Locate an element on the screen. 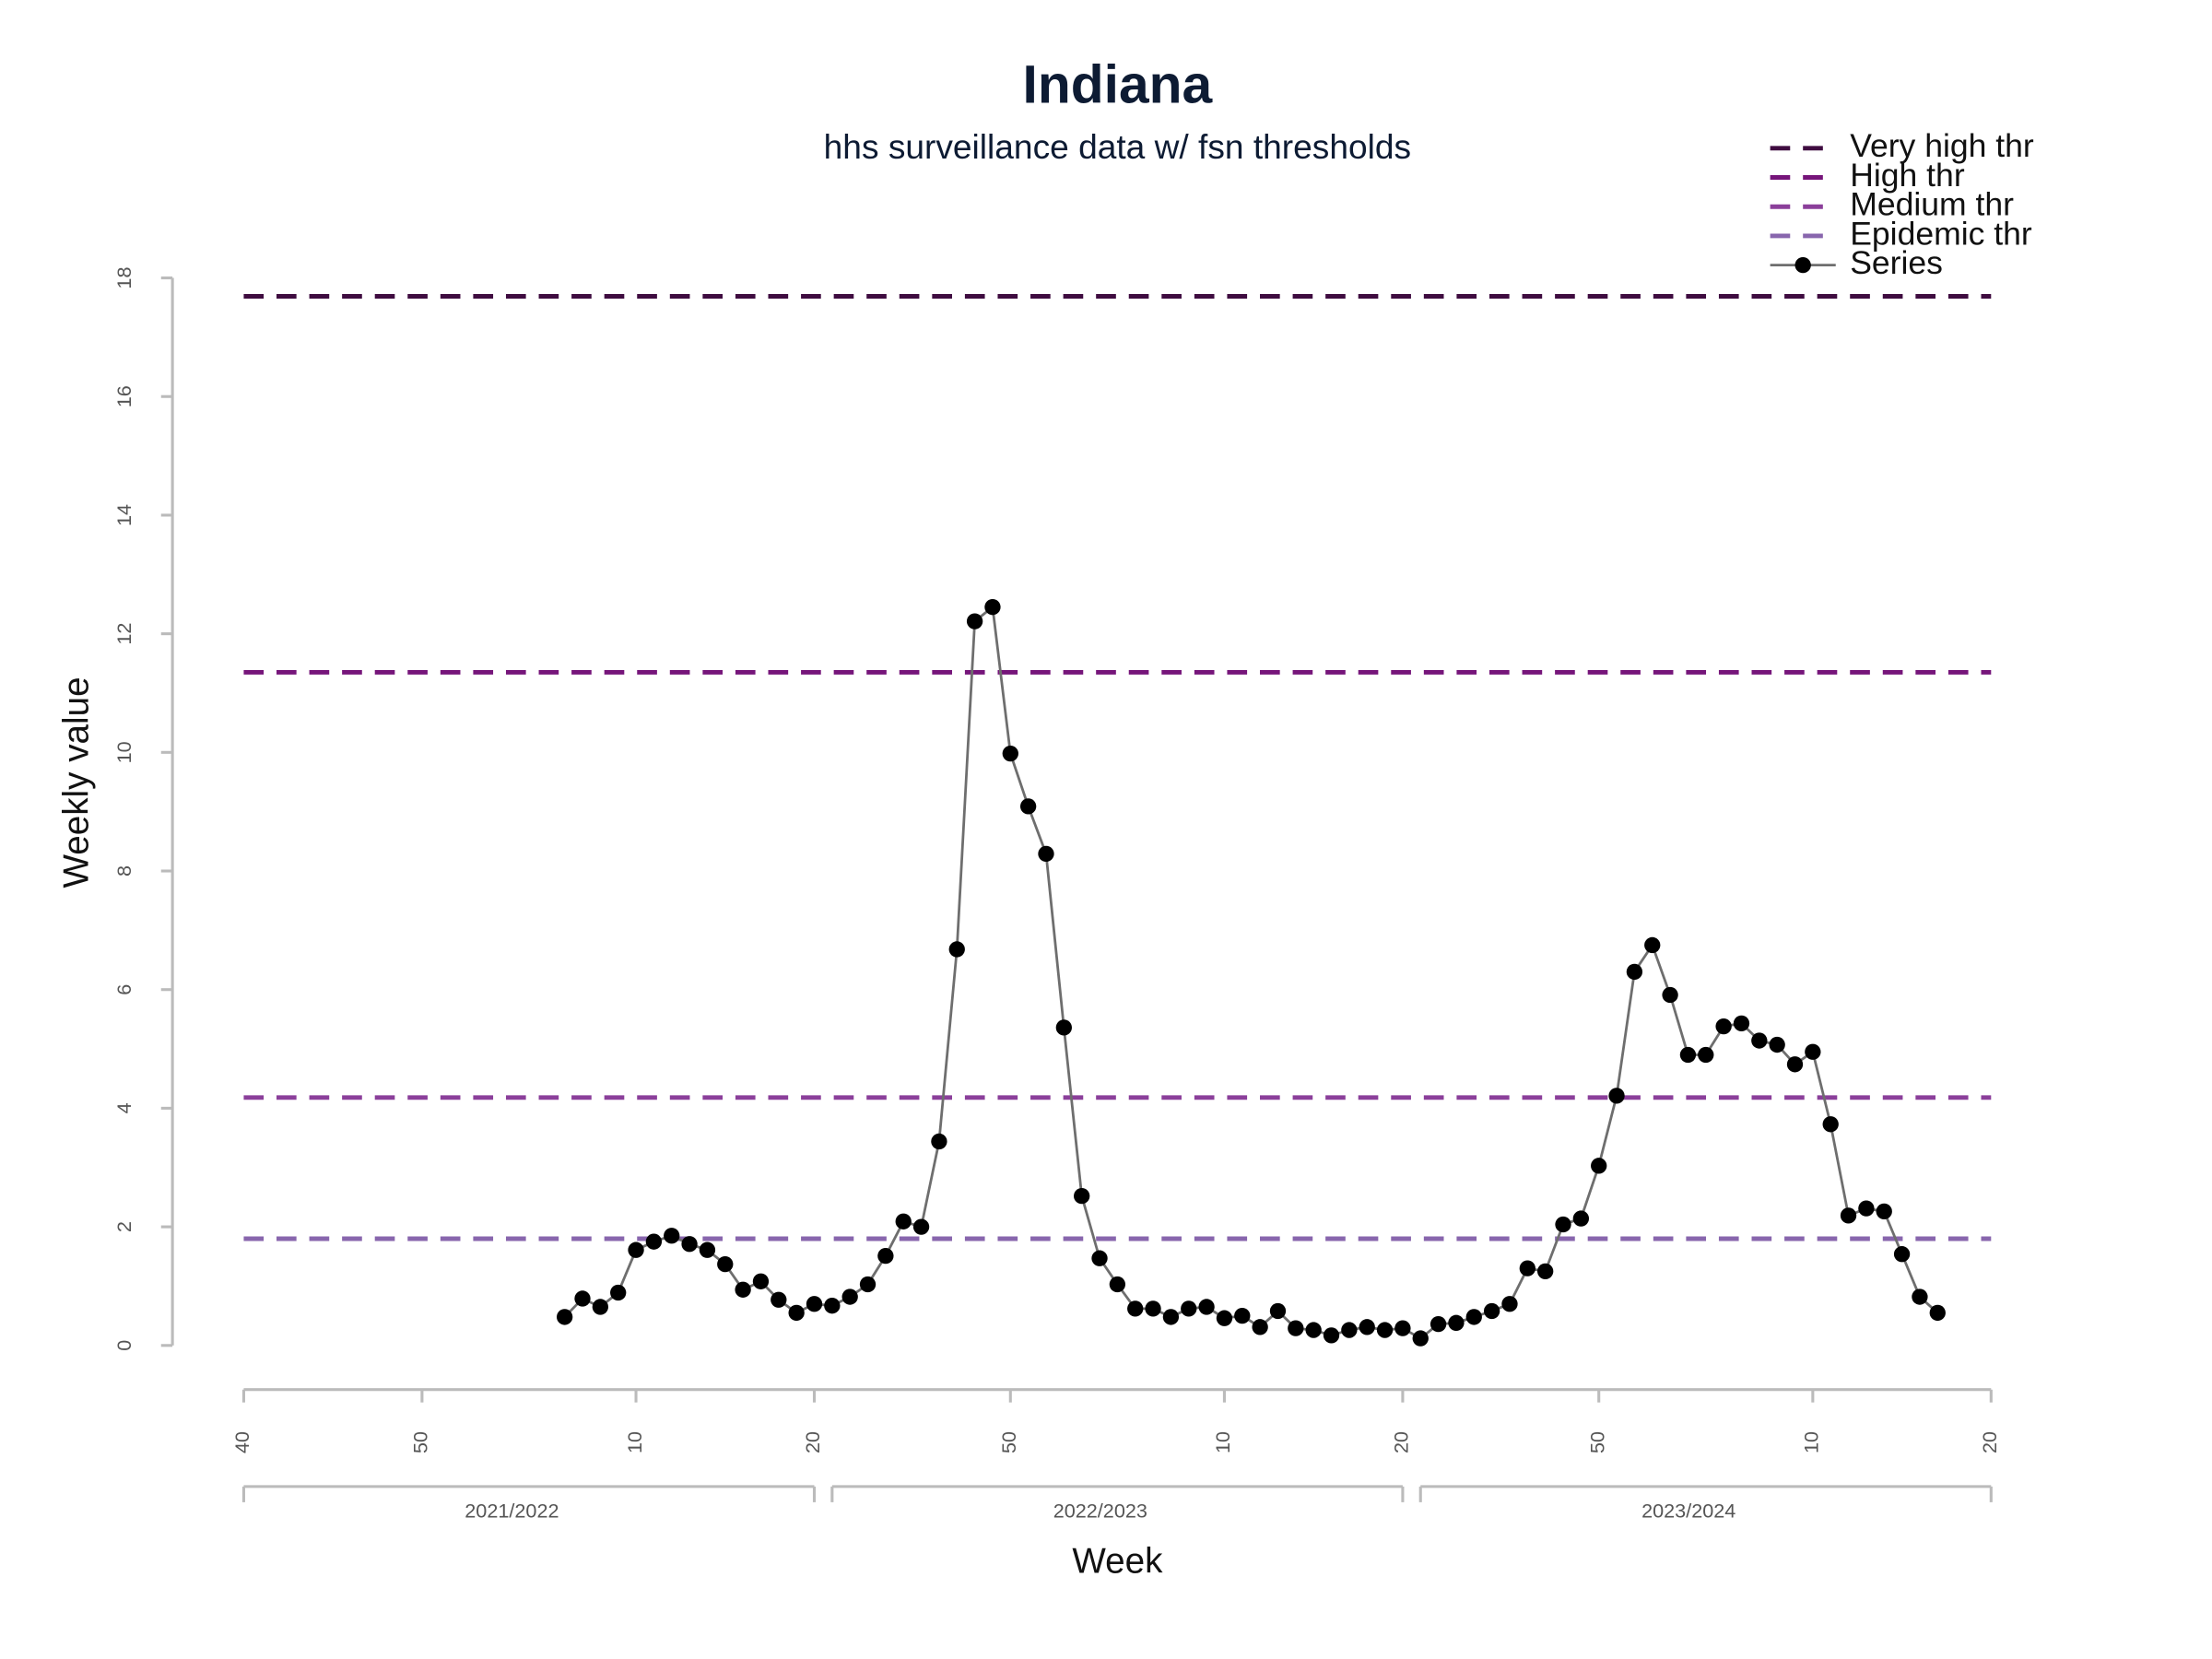 The width and height of the screenshot is (2212, 1659). season-label: 2022/2023 is located at coordinates (1100, 1510).